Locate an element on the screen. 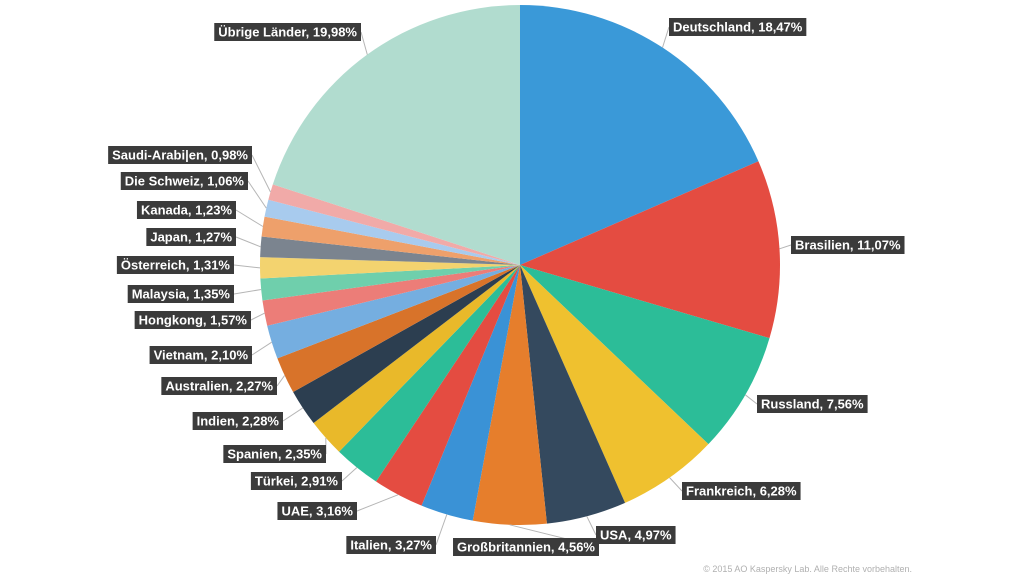  slice-label: Saudi-Arabi|en, 0,98% is located at coordinates (180, 155).